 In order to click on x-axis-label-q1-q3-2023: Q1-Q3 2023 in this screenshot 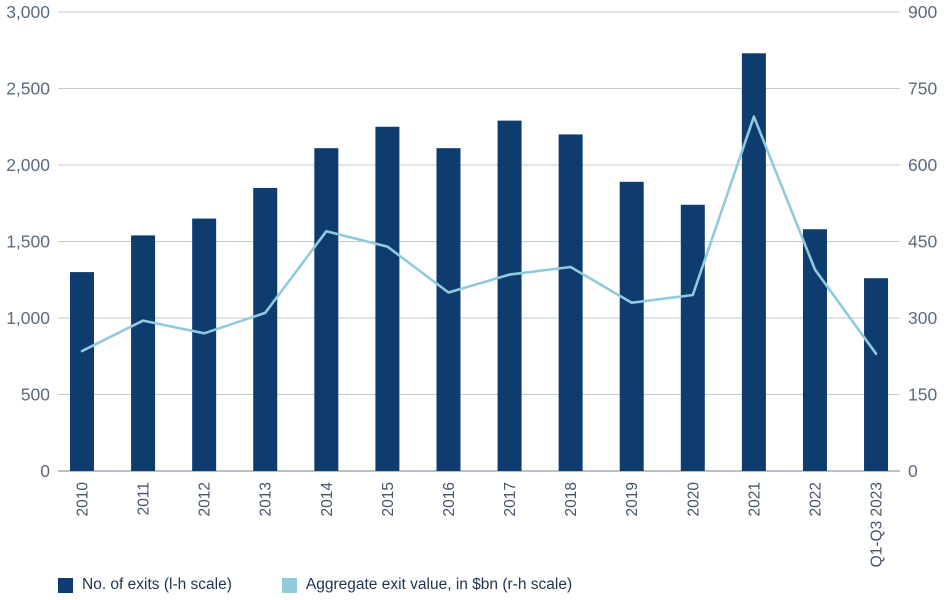, I will do `click(877, 524)`.